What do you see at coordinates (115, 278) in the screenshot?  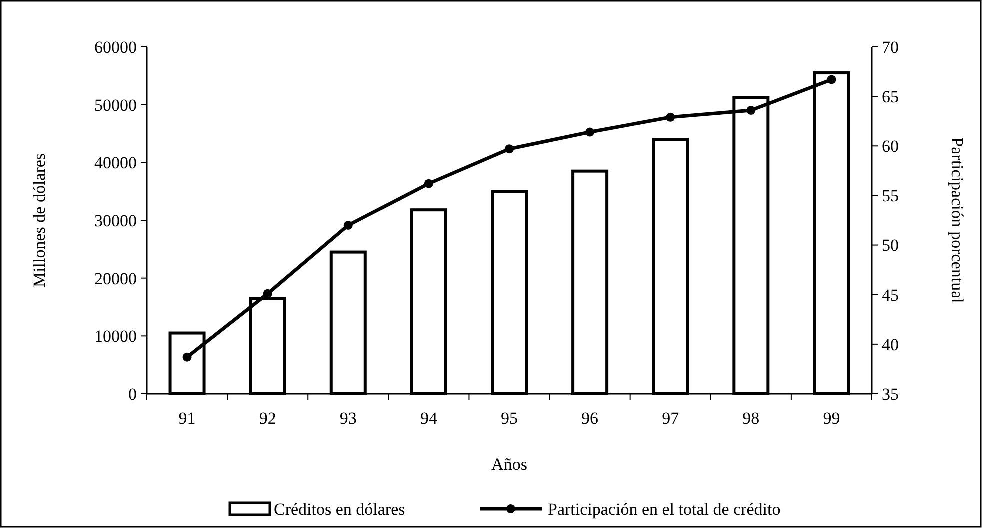 I see `y-tick-label: 20000` at bounding box center [115, 278].